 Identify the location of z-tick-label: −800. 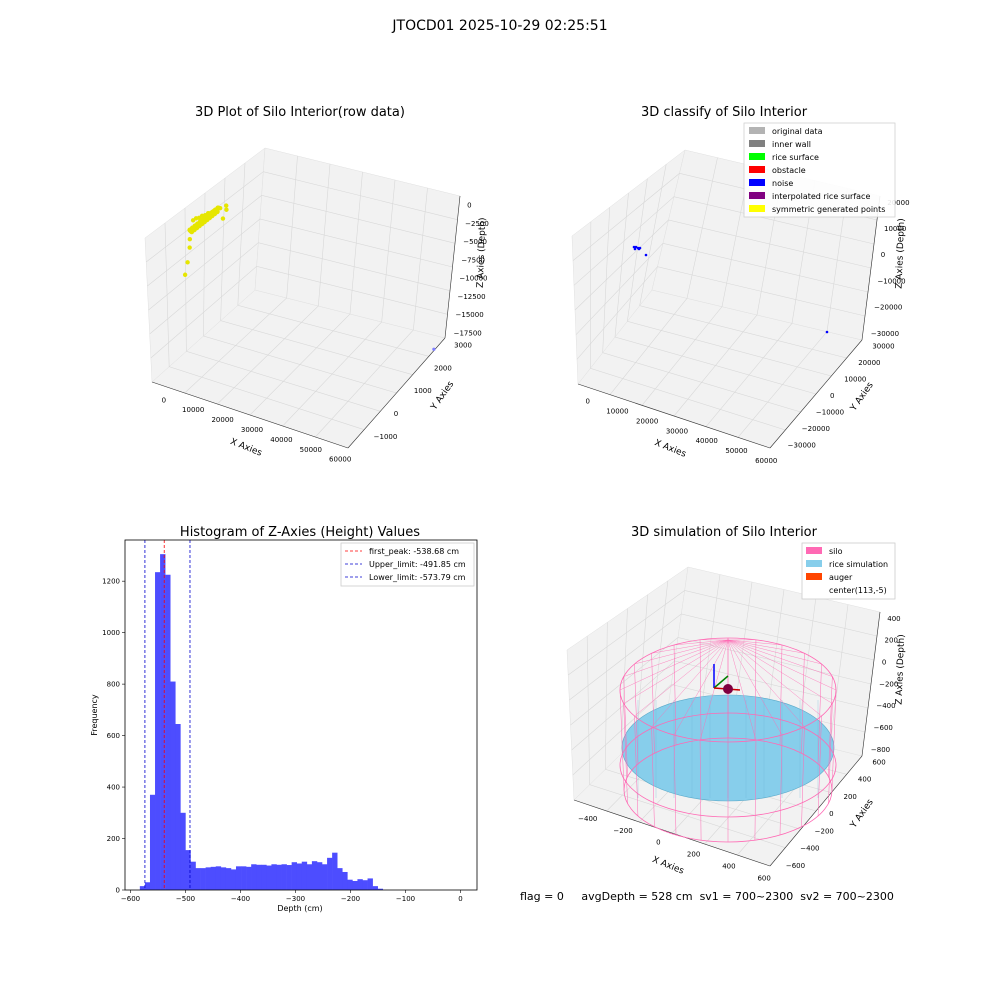
(880, 750).